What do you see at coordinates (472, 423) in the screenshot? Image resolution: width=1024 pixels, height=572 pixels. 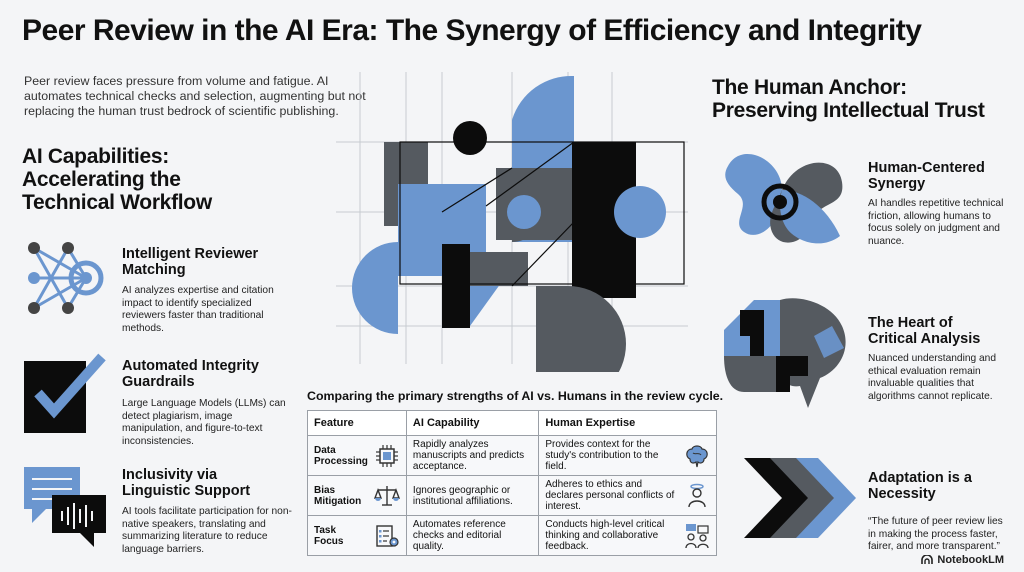 I see `header-ai-capability: AI Capability` at bounding box center [472, 423].